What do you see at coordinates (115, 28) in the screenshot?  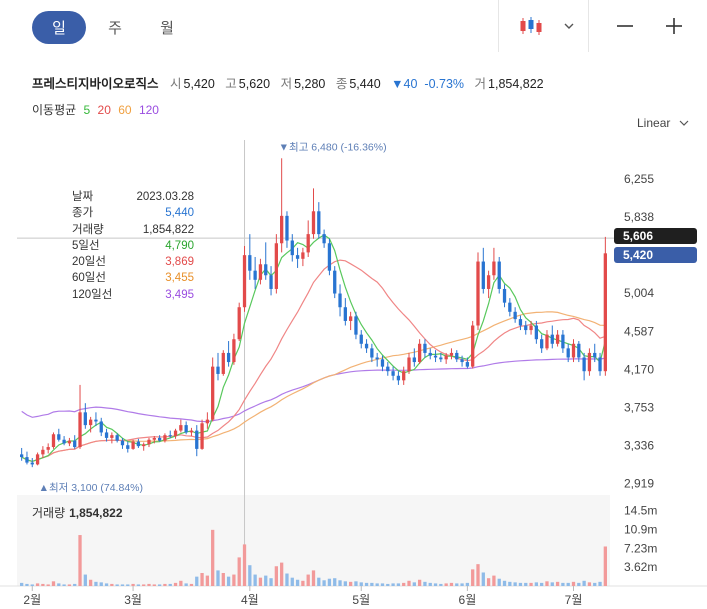 I see `tab-week: 주` at bounding box center [115, 28].